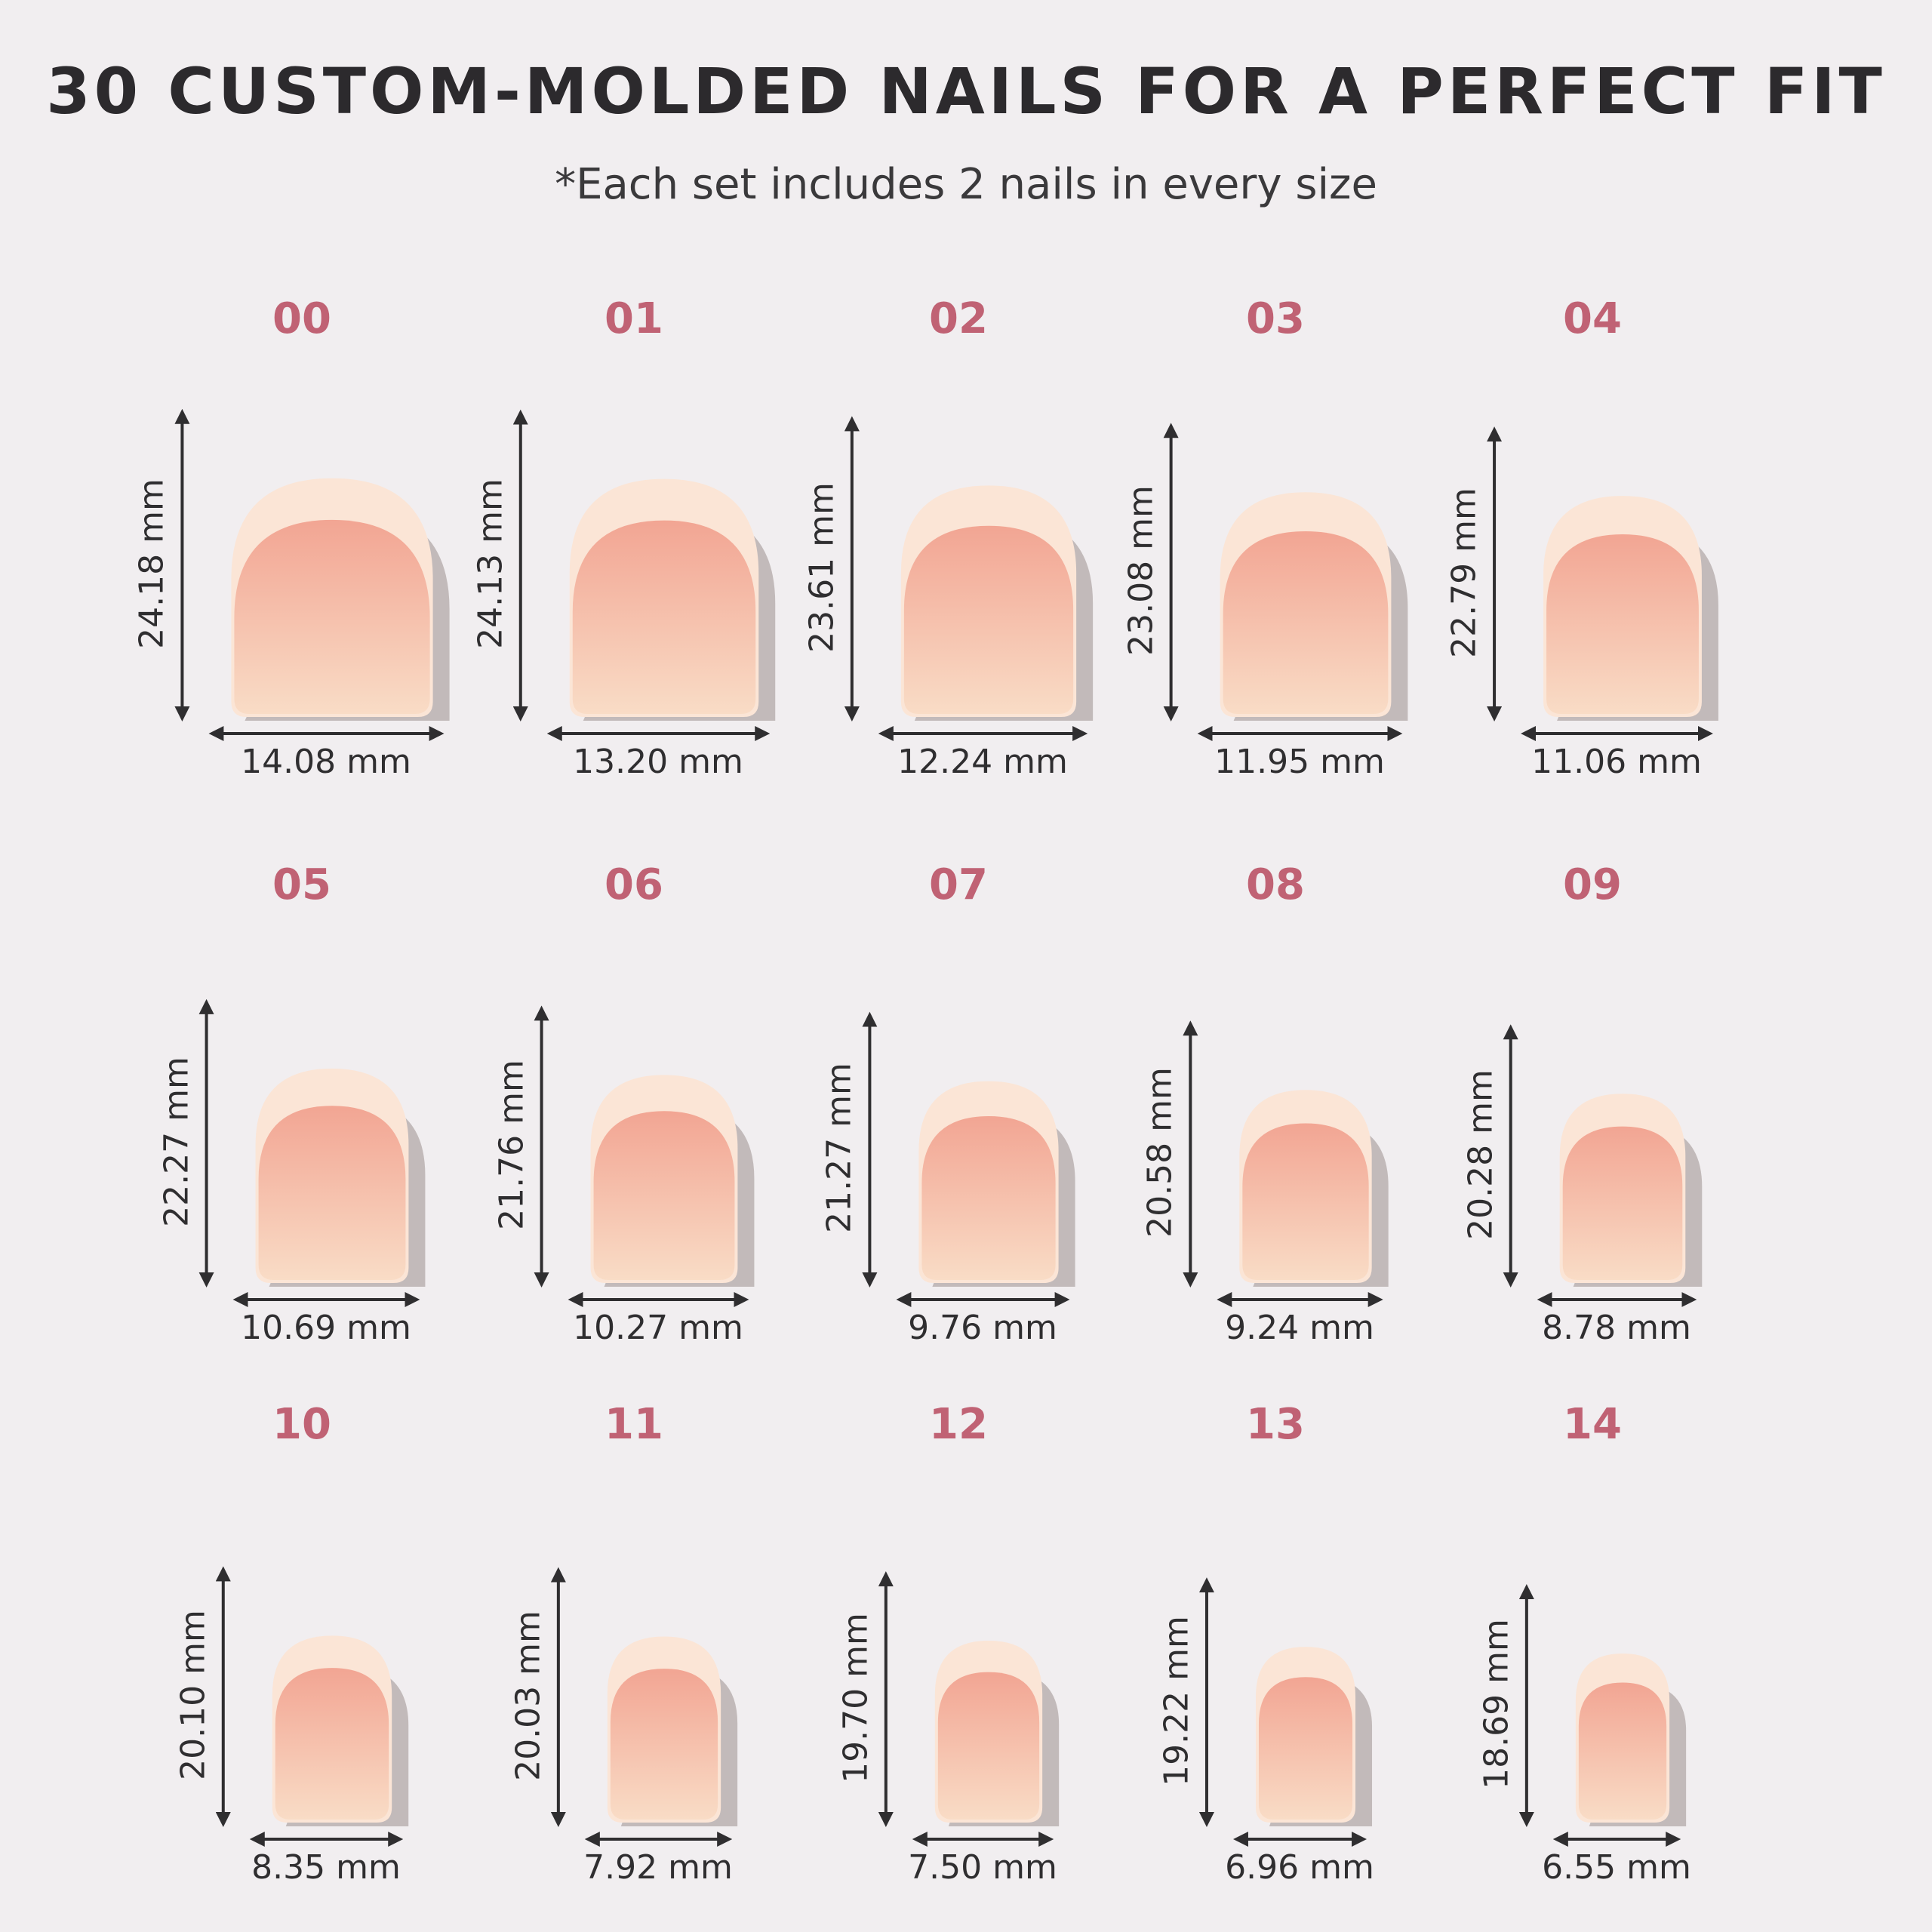  Describe the element at coordinates (326, 1328) in the screenshot. I see `nail-width-label: 10.69 mm` at that location.